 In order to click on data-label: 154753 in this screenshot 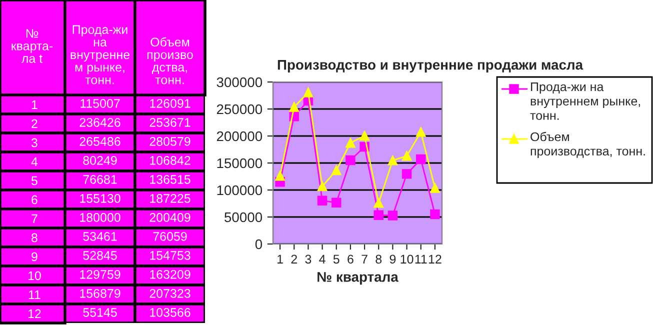, I will do `click(170, 255)`.